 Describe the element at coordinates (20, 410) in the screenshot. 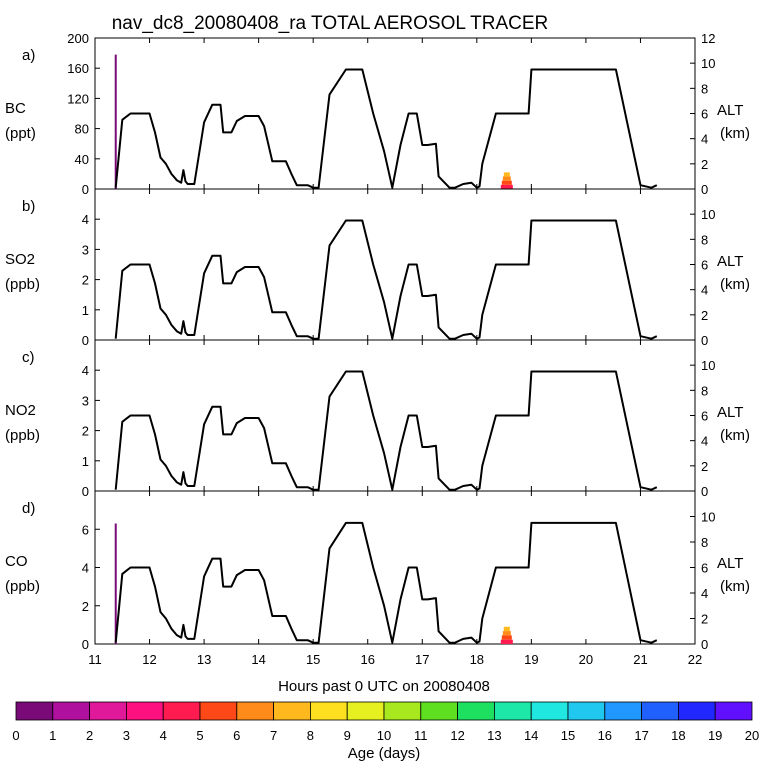

I see `species-label: NO2` at that location.